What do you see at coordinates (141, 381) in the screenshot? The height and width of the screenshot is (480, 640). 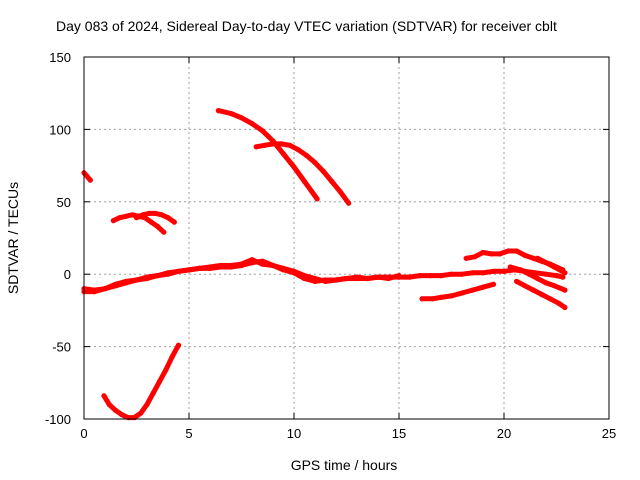 I see `series-track-d` at bounding box center [141, 381].